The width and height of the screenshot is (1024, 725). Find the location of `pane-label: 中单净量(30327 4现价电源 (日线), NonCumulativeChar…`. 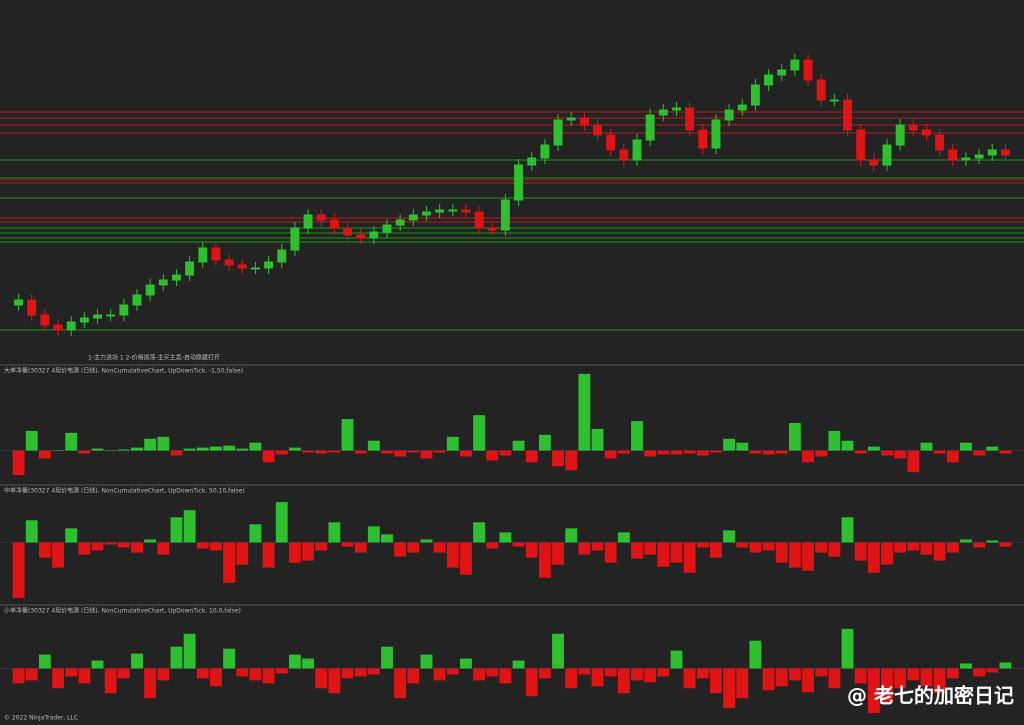

pane-label: 中单净量(30327 4现价电源 (日线), NonCumulativeChar… is located at coordinates (124, 491).